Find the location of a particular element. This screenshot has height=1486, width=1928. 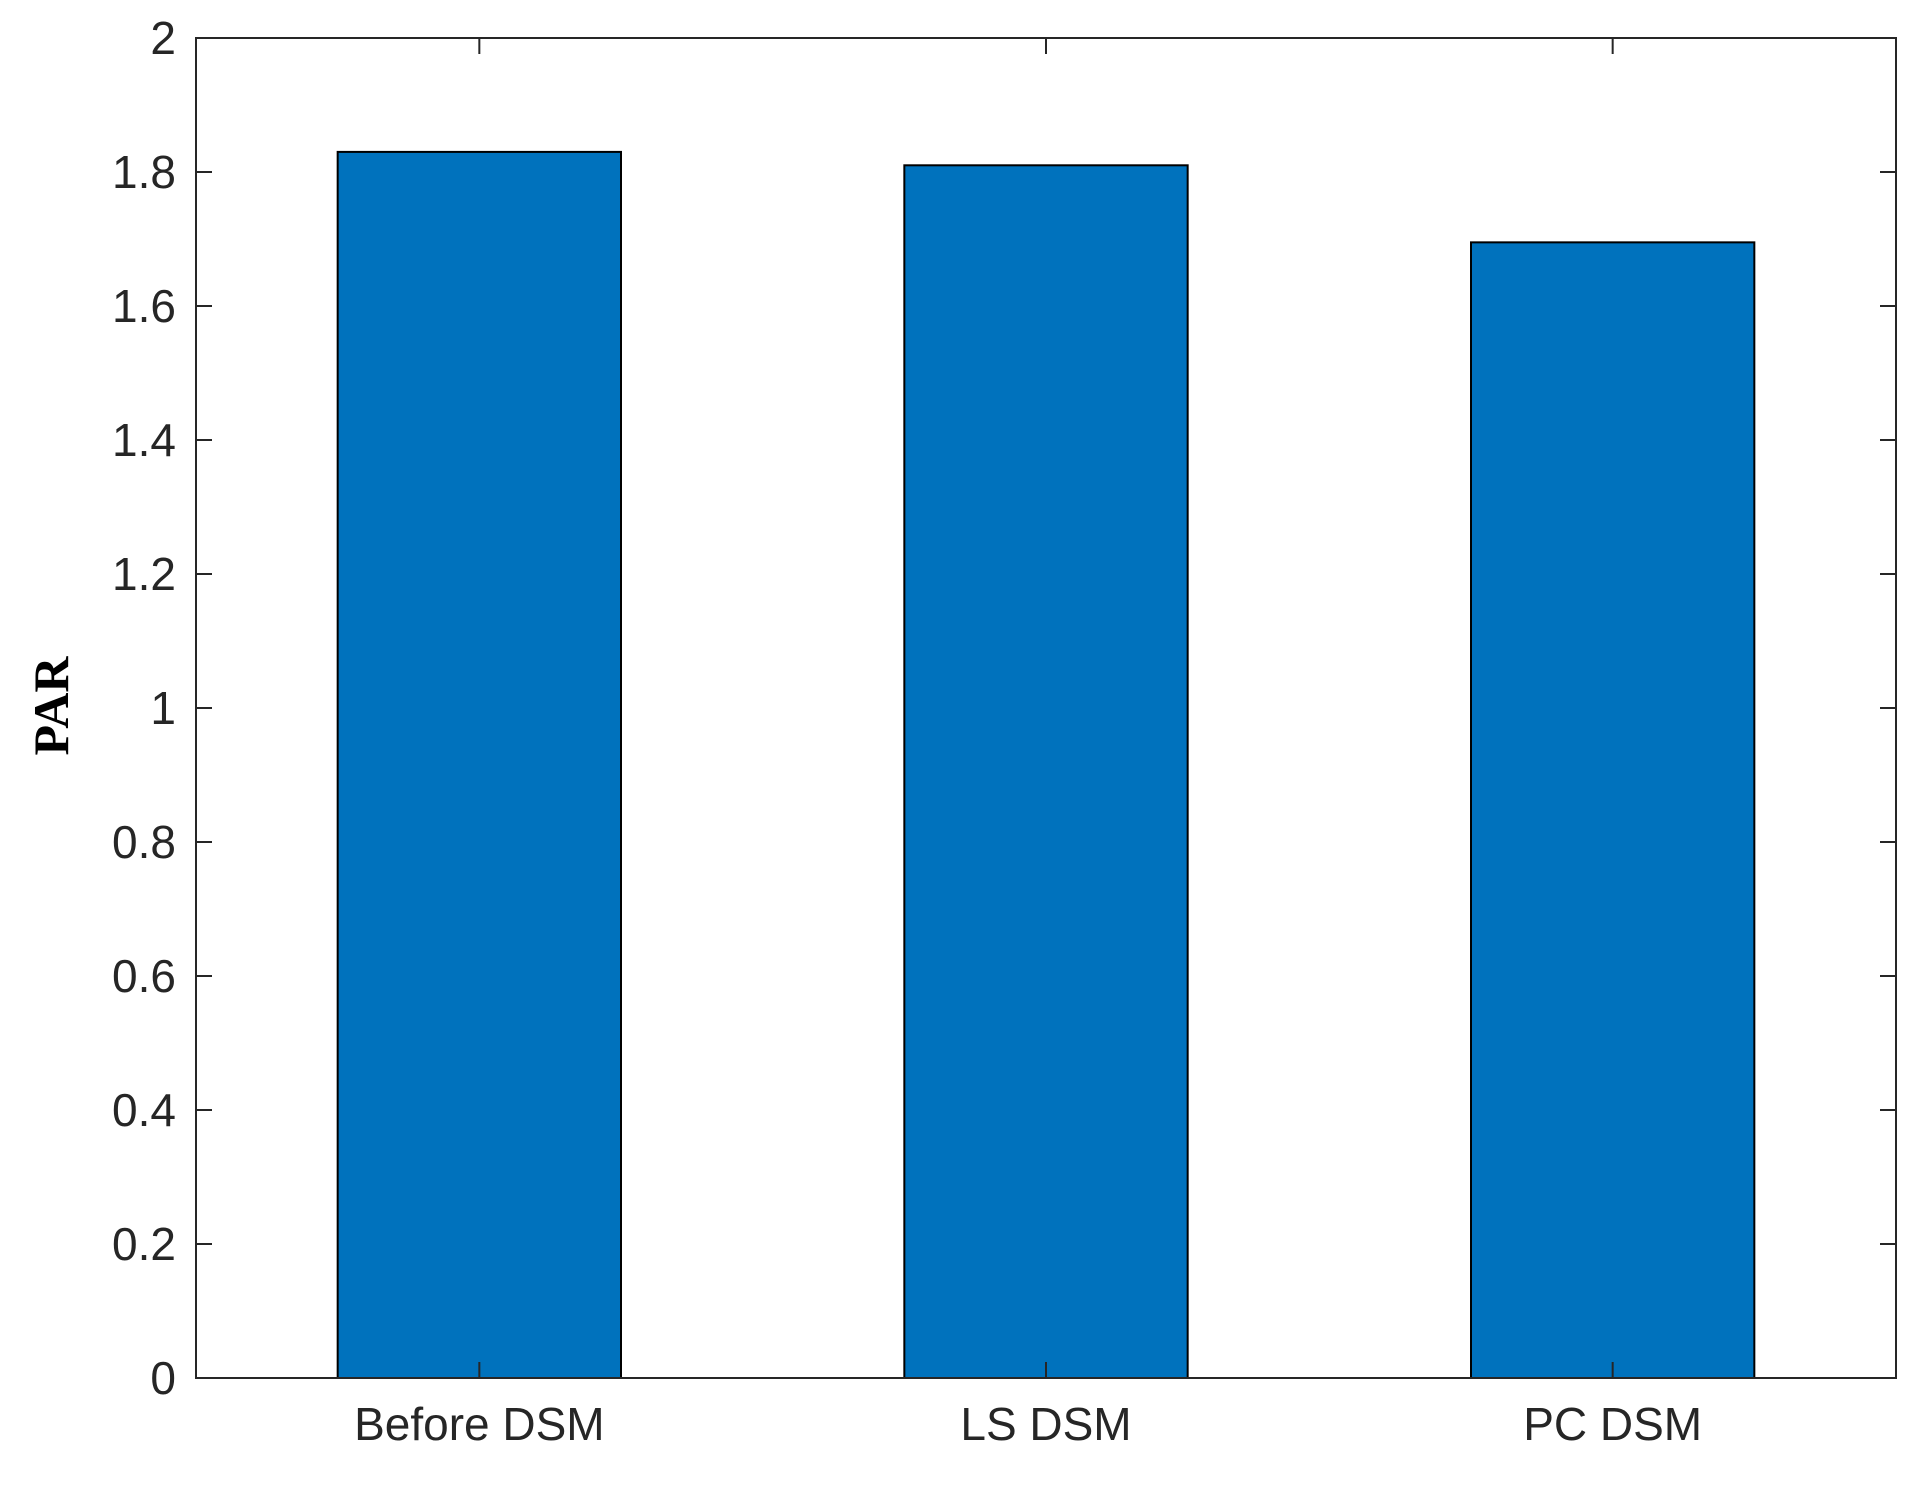

y-tick-label: 1.2 is located at coordinates (144, 574).